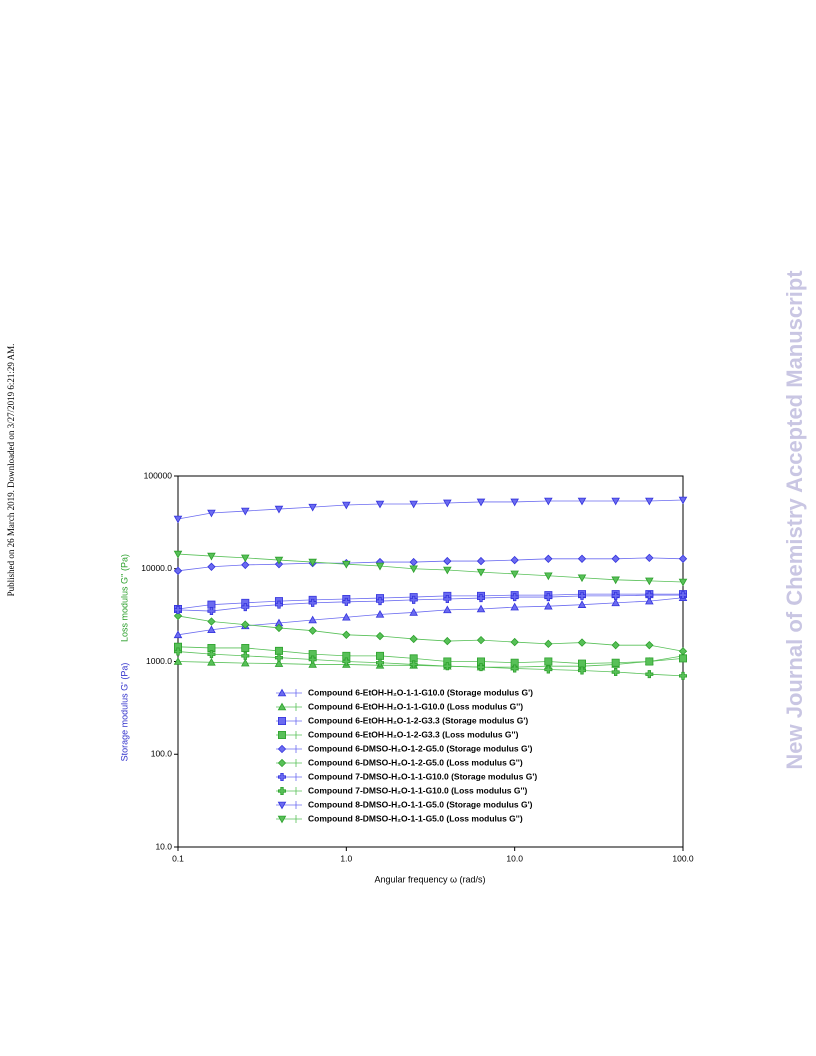 This screenshot has height=1056, width=816. What do you see at coordinates (346, 858) in the screenshot?
I see `x-tick-label: 1.0` at bounding box center [346, 858].